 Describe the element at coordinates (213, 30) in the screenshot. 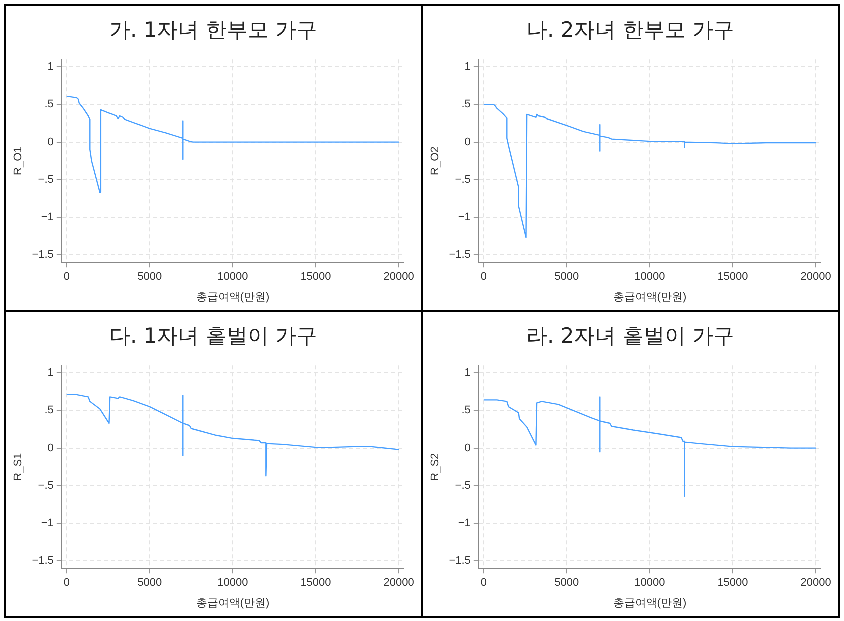

I see `chart-title: 가. 1자녀 한부모 가구` at that location.